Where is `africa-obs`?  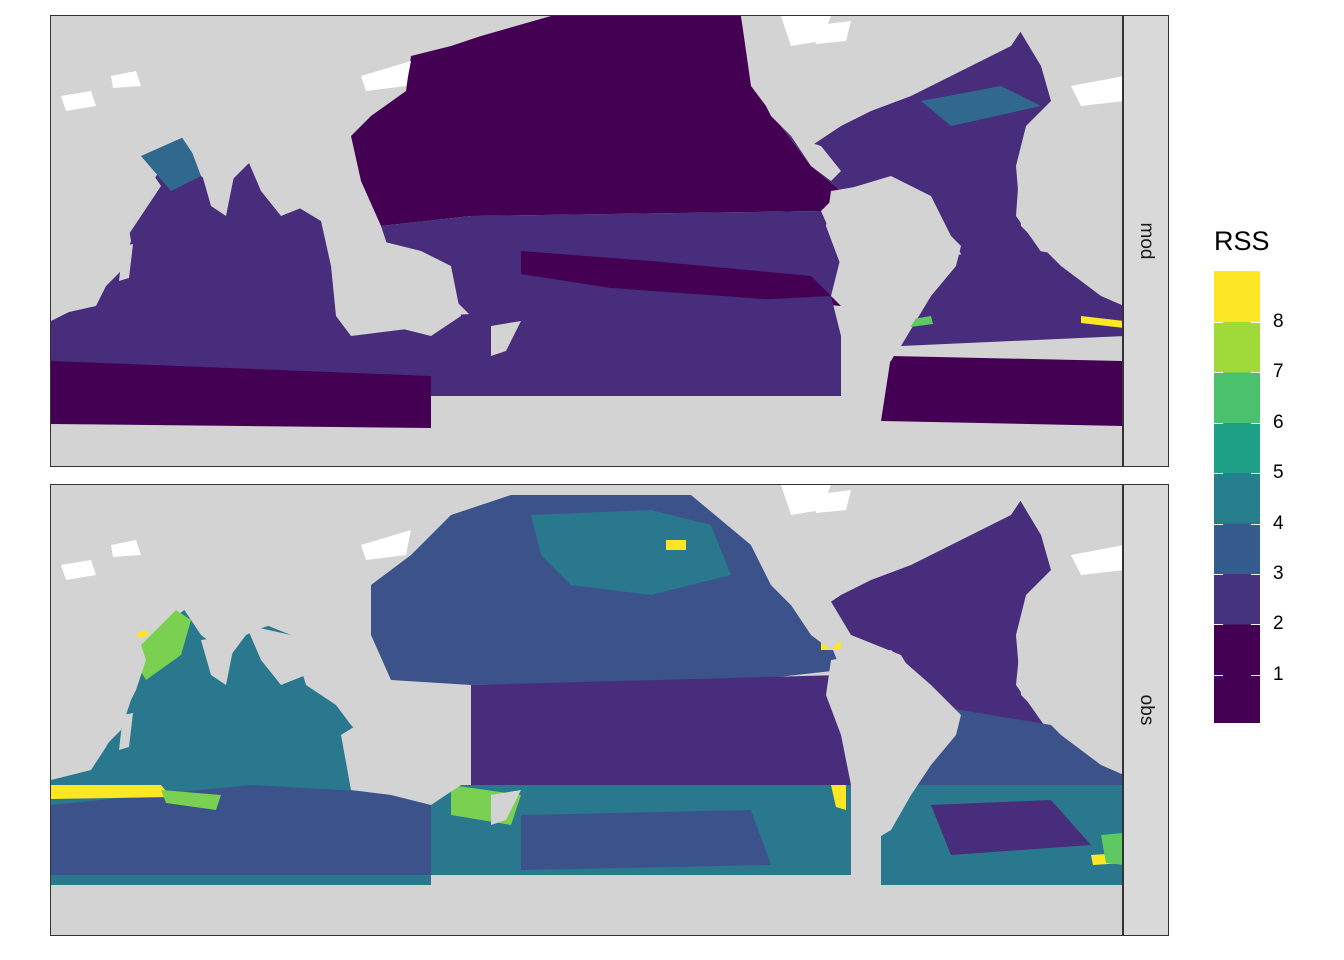
africa-obs is located at coordinates (98, 682).